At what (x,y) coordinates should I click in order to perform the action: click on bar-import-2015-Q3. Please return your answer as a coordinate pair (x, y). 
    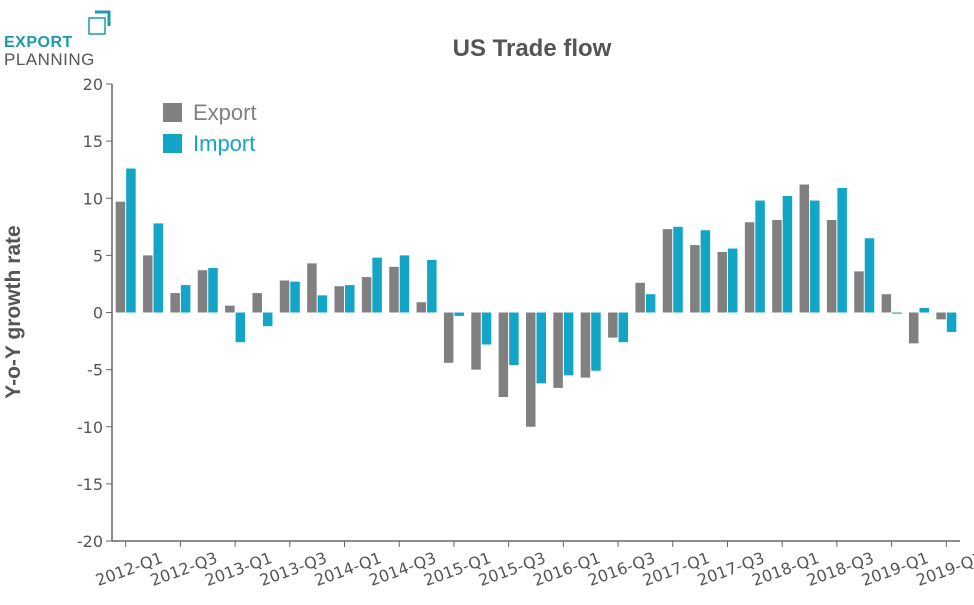
    Looking at the image, I should click on (514, 339).